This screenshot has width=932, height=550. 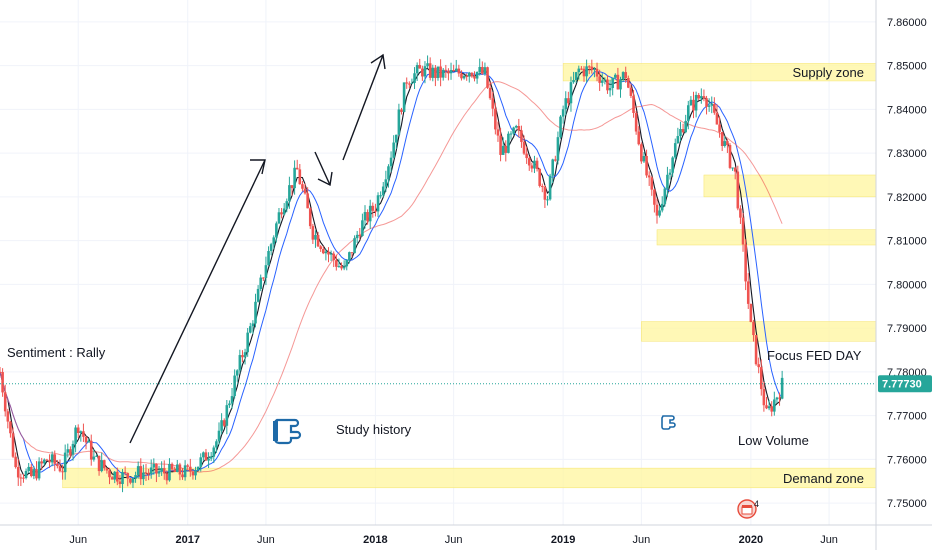 What do you see at coordinates (748, 509) in the screenshot?
I see `calendar-event-icon: 4` at bounding box center [748, 509].